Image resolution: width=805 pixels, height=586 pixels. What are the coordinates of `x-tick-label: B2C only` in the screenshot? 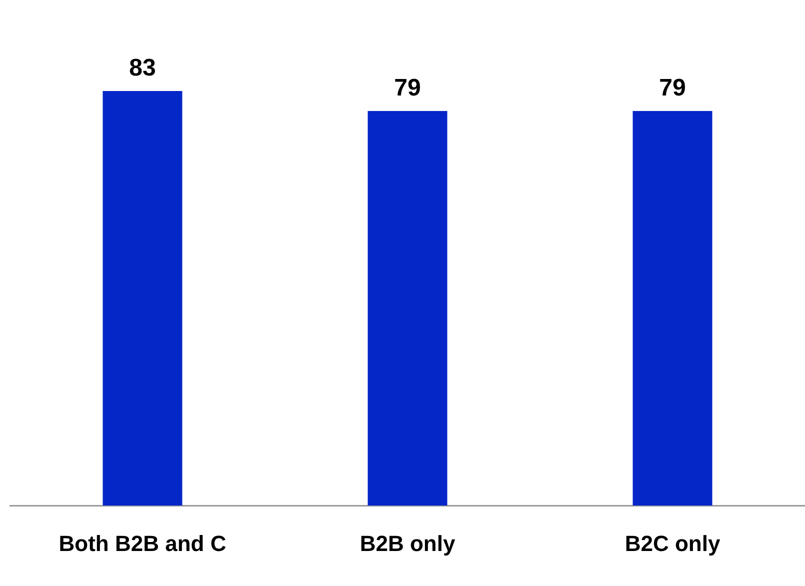 It's located at (672, 543).